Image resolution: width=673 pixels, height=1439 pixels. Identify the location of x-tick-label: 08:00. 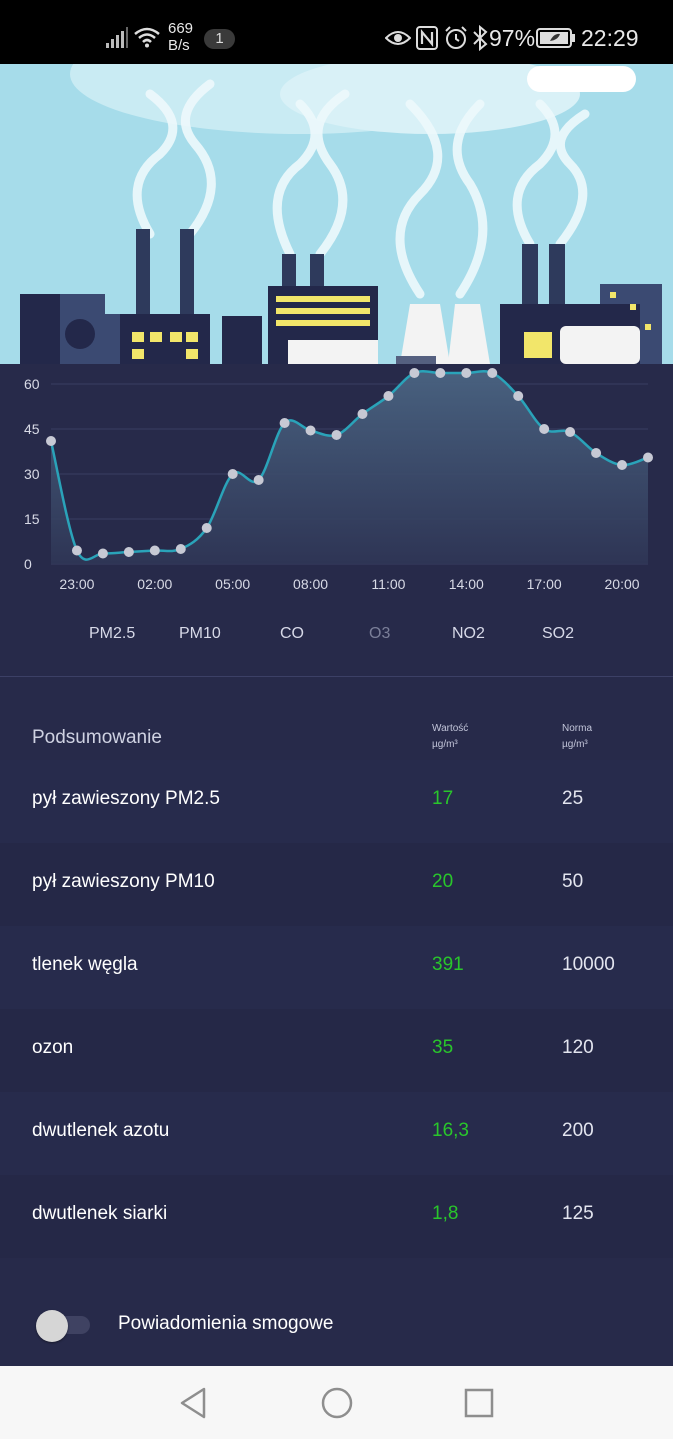
(310, 584).